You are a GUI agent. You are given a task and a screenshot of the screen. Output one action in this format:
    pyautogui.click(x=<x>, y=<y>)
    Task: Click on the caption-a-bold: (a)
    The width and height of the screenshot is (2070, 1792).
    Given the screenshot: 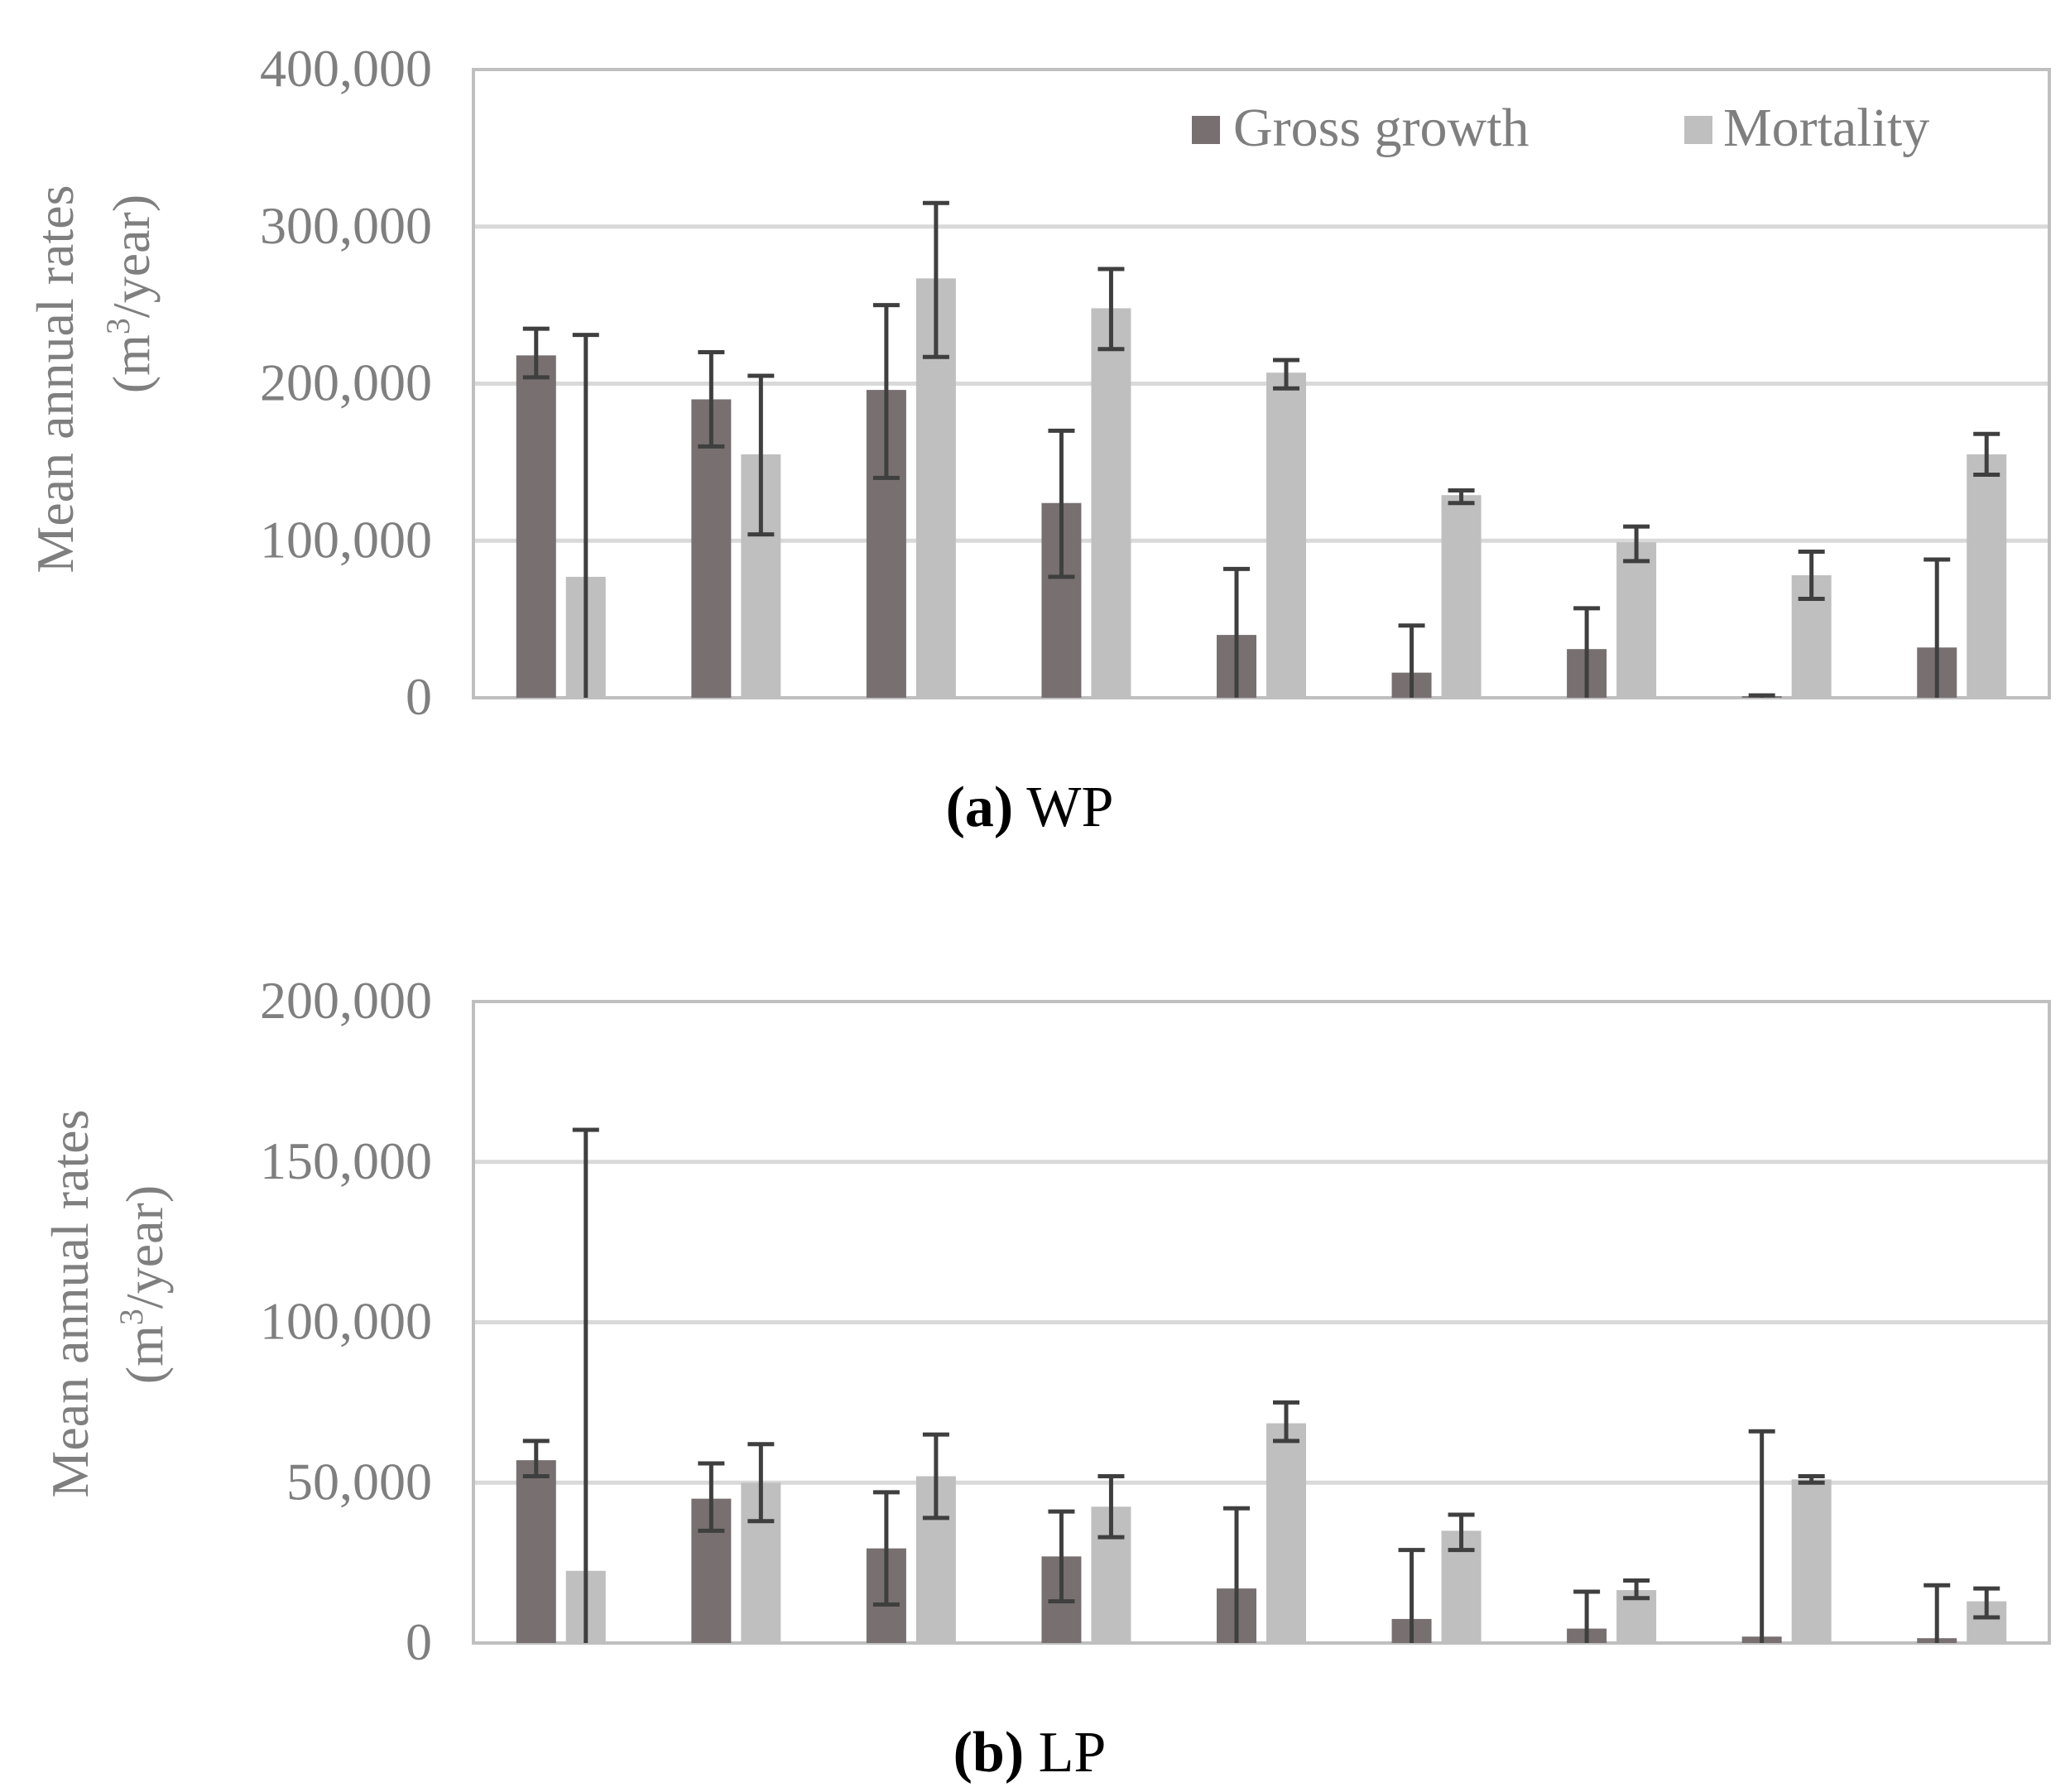 What is the action you would take?
    pyautogui.click(x=980, y=807)
    